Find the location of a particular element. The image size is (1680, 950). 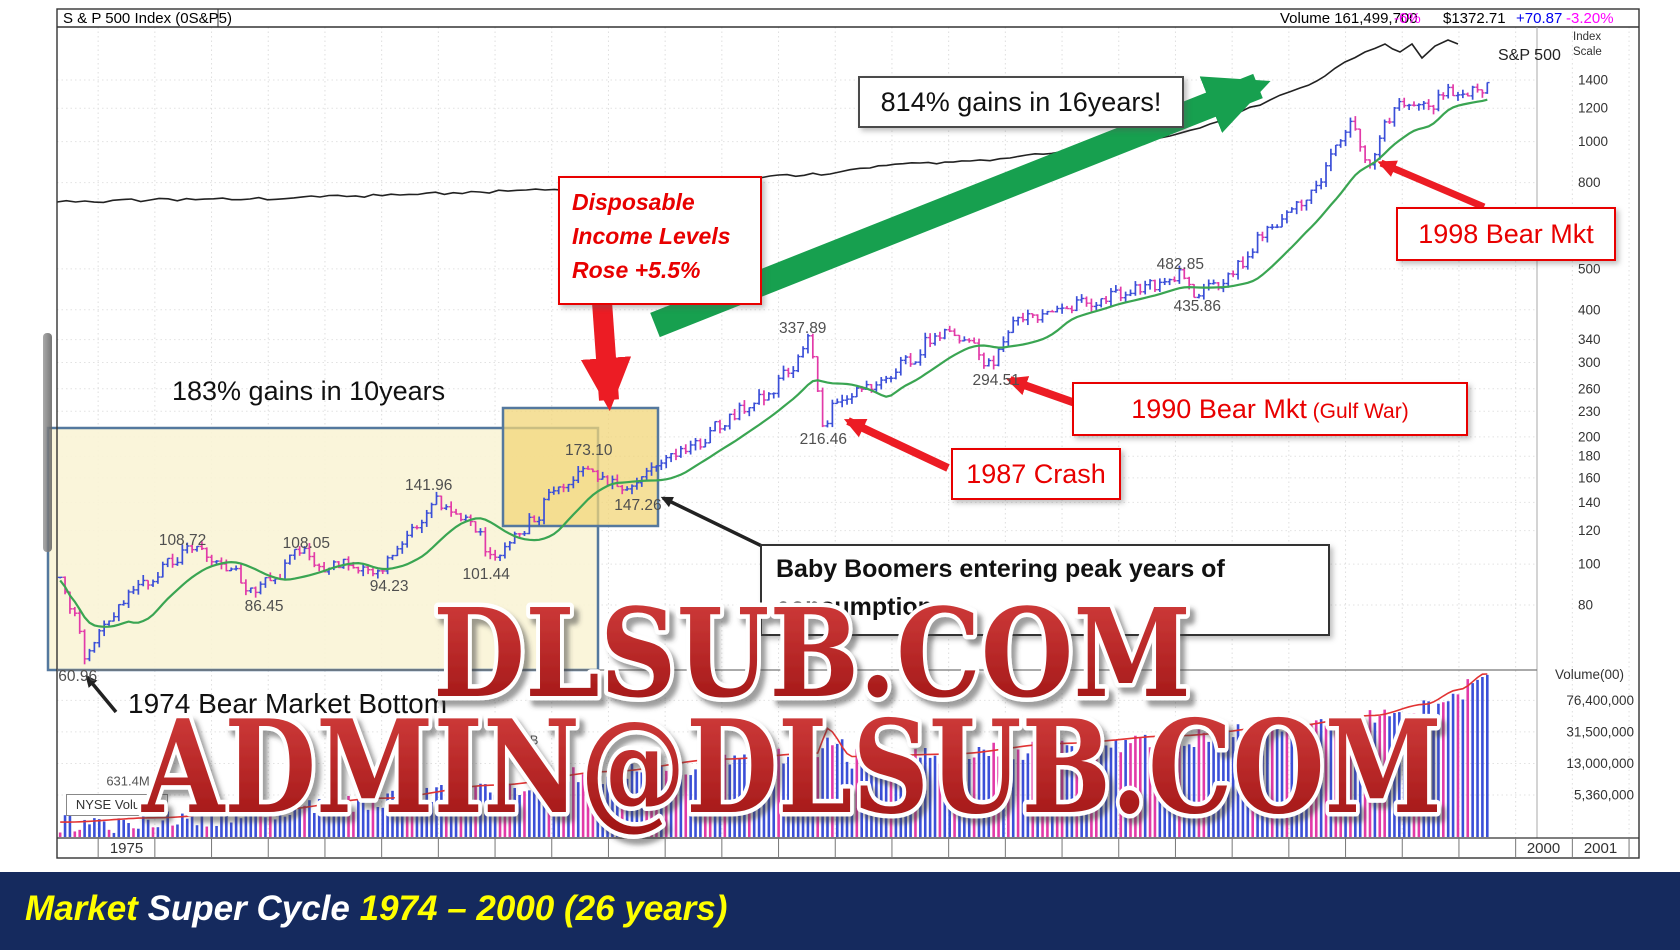

nyse-volume-label: NYSE Volume is located at coordinates (117, 805).